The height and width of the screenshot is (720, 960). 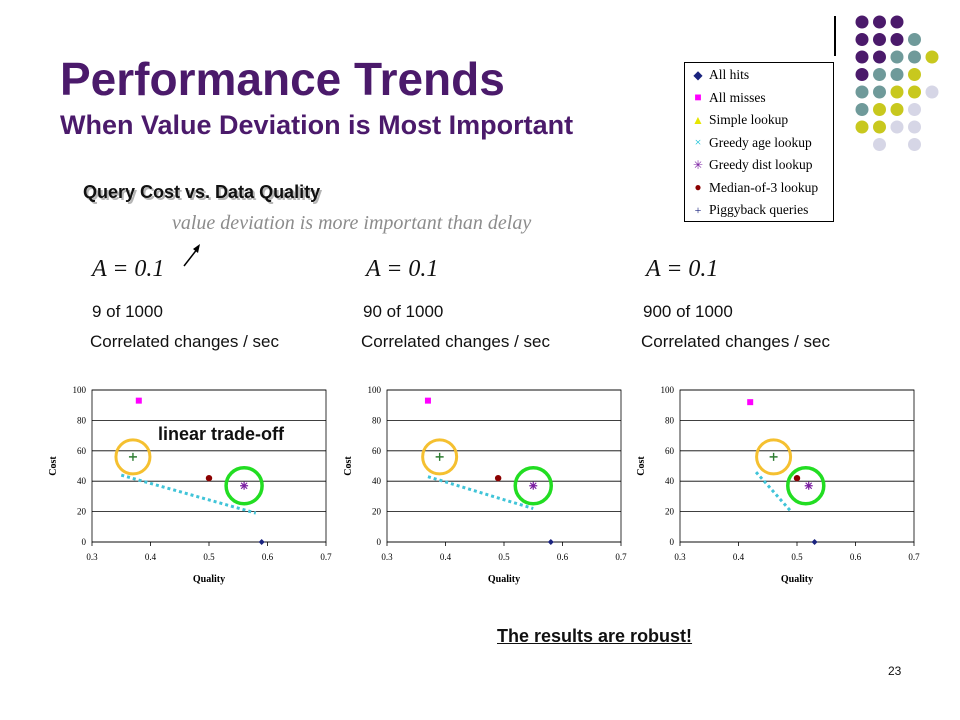 I want to click on decorative-dot-grid, so click(x=897, y=83).